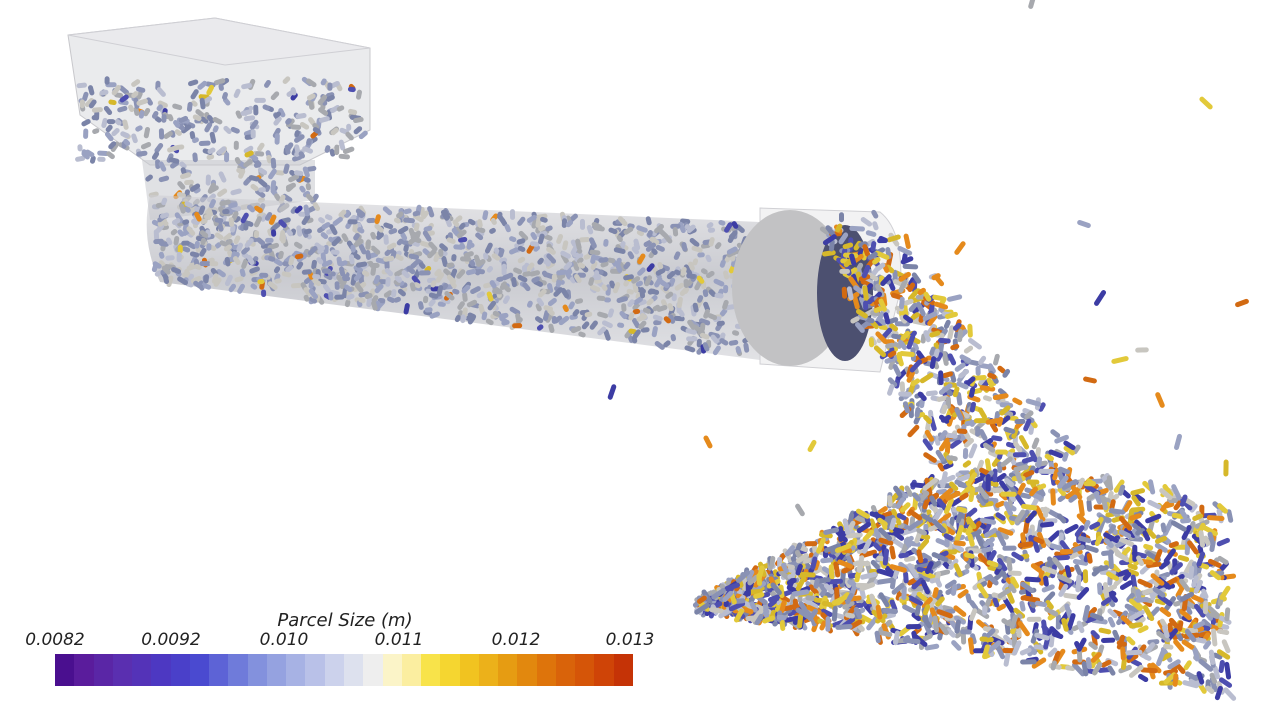 The height and width of the screenshot is (720, 1280). I want to click on legend-tick-label: 0.010, so click(284, 640).